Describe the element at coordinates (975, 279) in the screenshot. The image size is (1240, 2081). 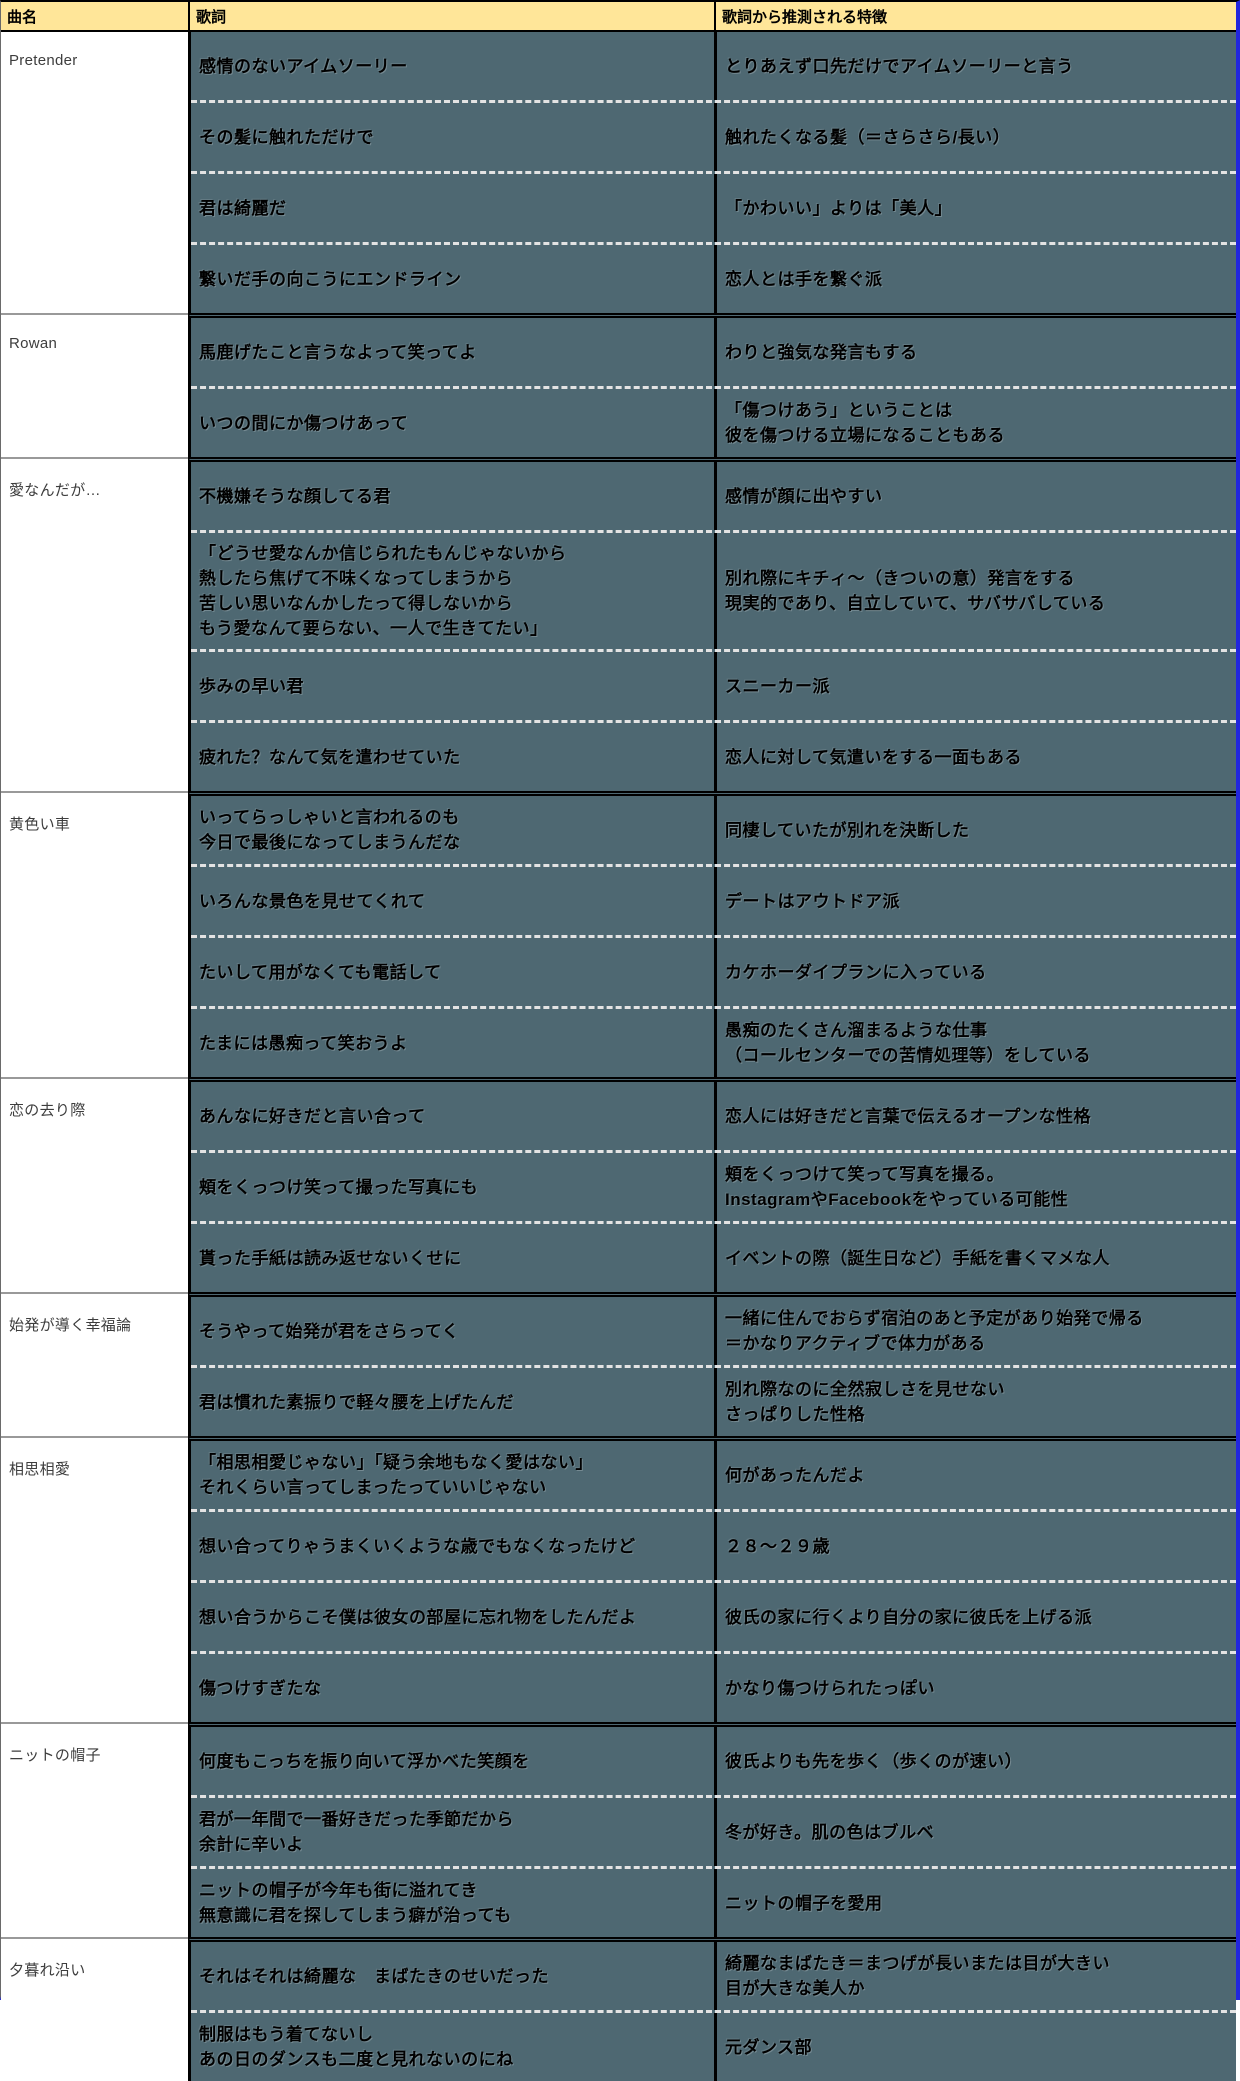
I see `feature-cell: 恋人とは手を繋ぐ派` at that location.